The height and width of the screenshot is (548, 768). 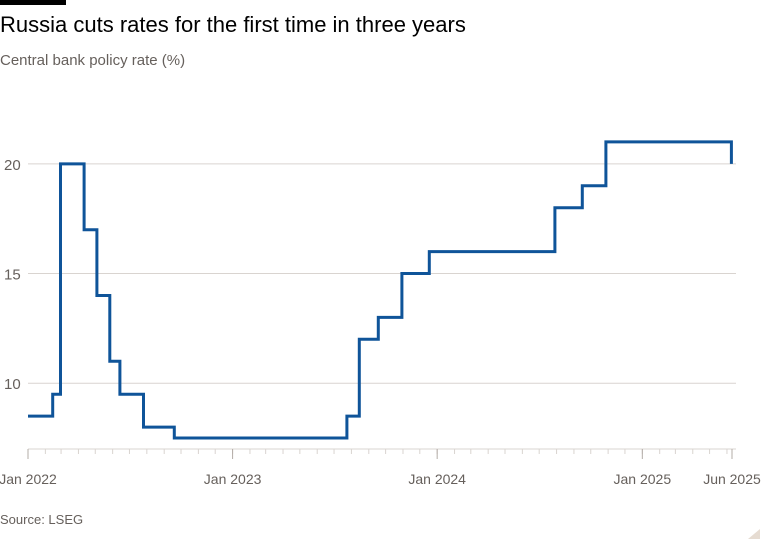 I want to click on corner-fold-icon, so click(x=754, y=534).